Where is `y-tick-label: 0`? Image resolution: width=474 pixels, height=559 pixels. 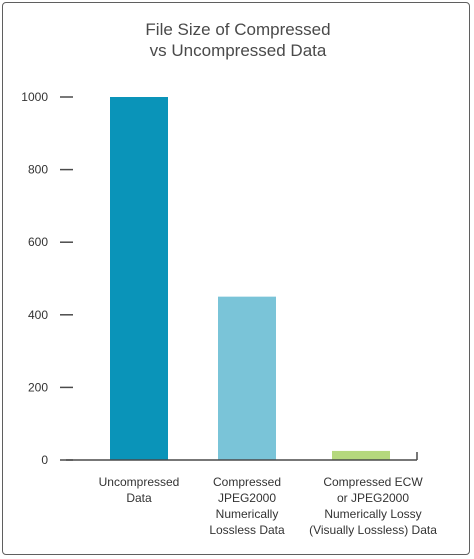
y-tick-label: 0 is located at coordinates (44, 460).